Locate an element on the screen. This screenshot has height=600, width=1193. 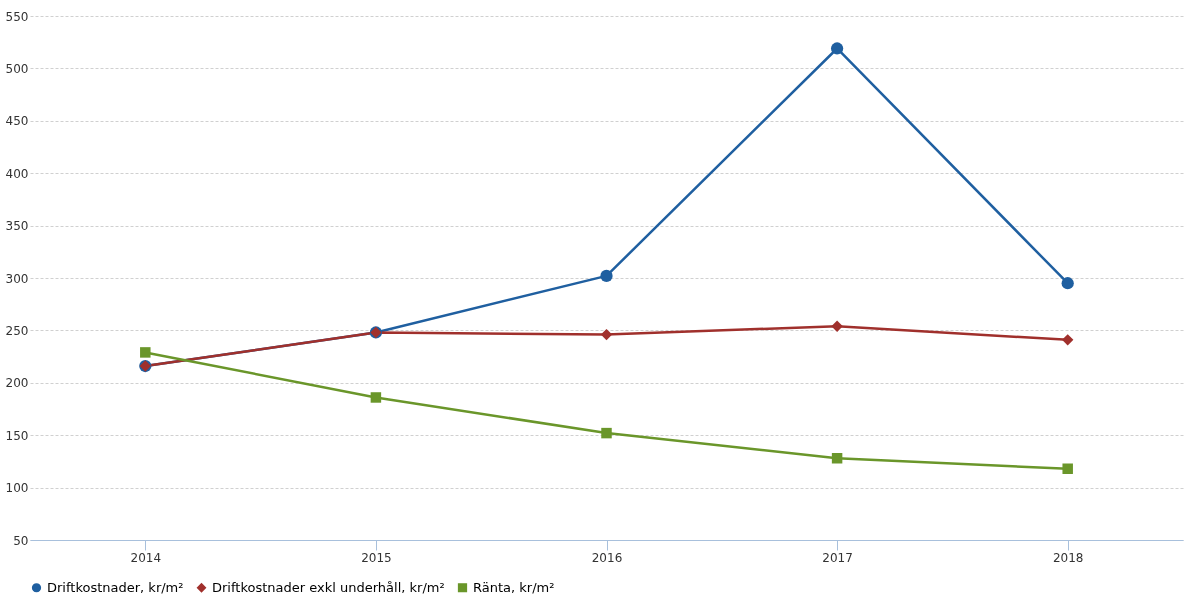
y-tick-label: 250 is located at coordinates (17, 330).